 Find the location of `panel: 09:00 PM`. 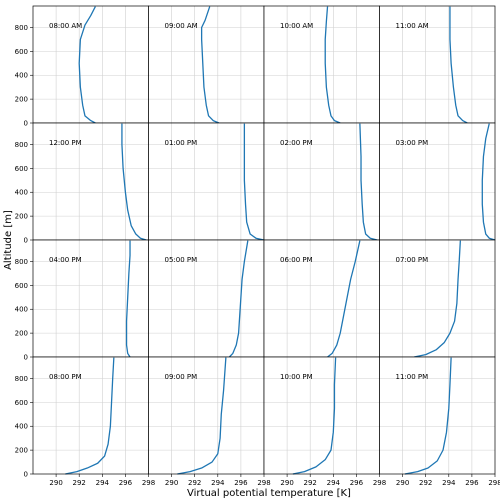

panel: 09:00 PM is located at coordinates (206, 416).